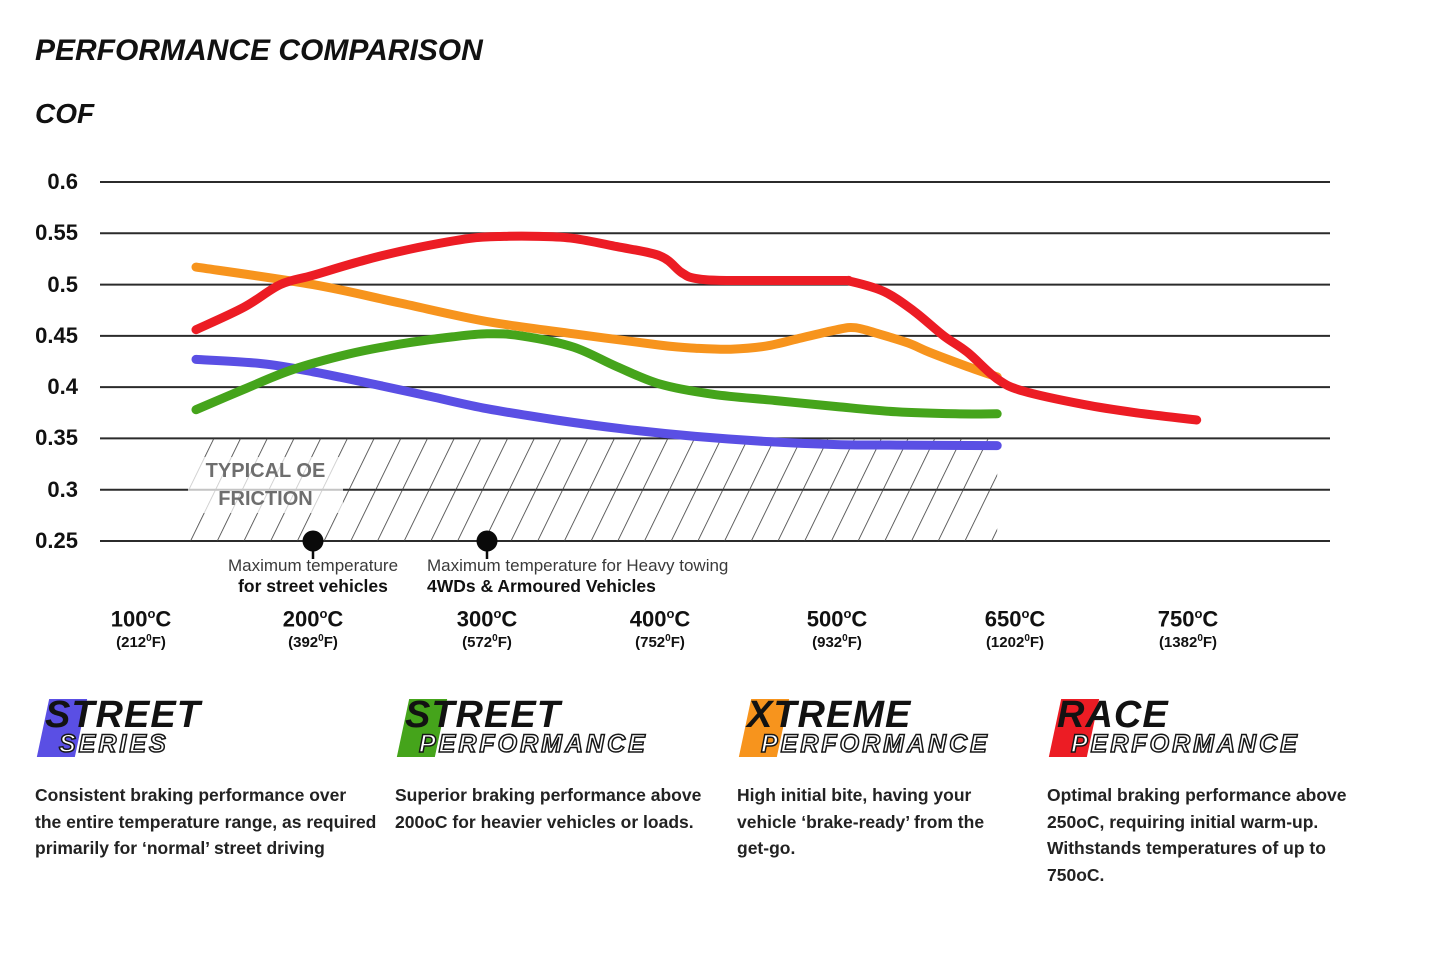 The image size is (1445, 972). Describe the element at coordinates (265, 471) in the screenshot. I see `band-label-line1: TYPICAL OE` at that location.